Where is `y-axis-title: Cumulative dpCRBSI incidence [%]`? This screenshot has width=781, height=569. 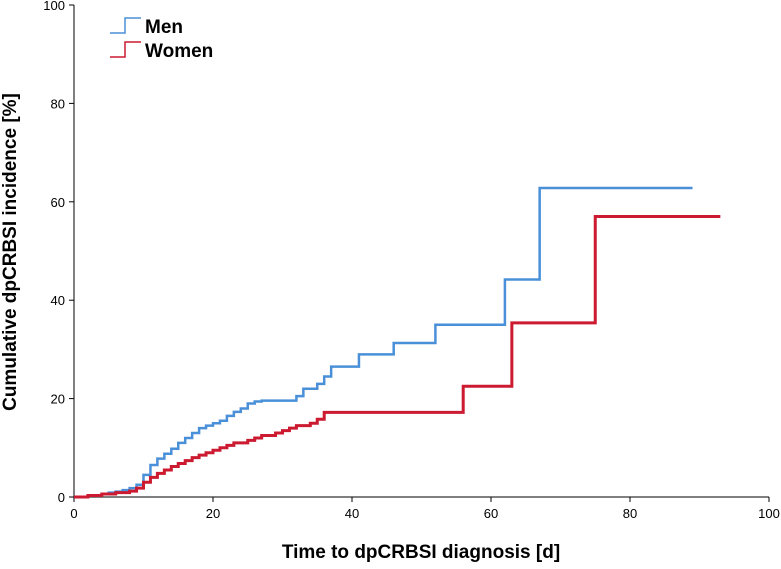 y-axis-title: Cumulative dpCRBSI incidence [%] is located at coordinates (10, 252).